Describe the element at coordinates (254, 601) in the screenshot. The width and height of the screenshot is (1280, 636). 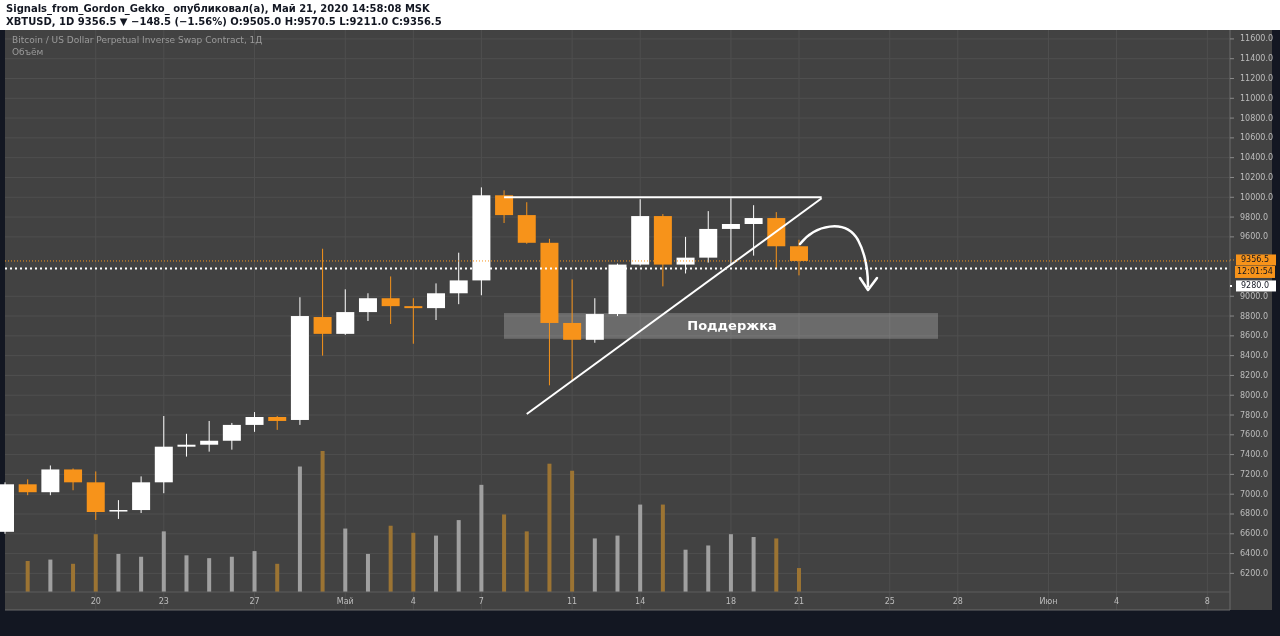
I see `x-tick-label: 27` at that location.